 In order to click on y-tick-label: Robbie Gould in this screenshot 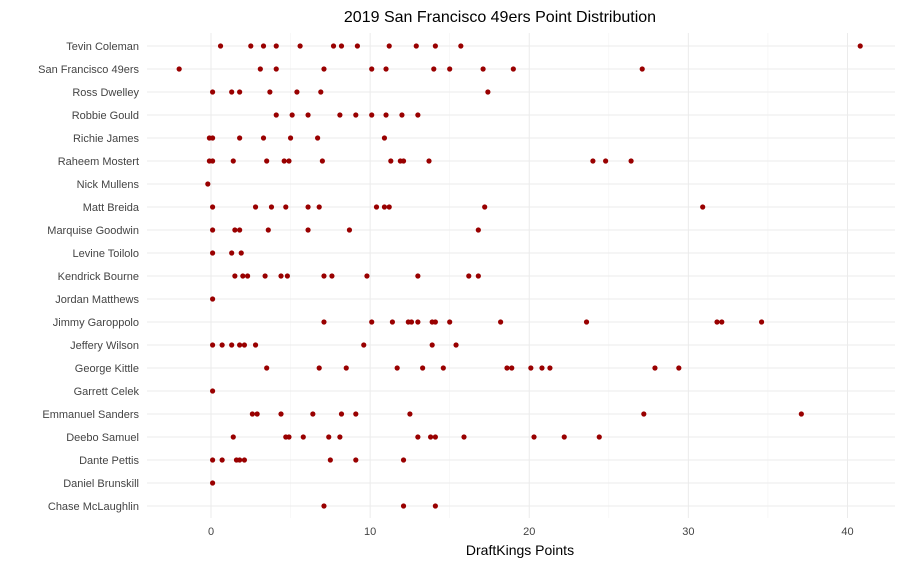, I will do `click(105, 116)`.